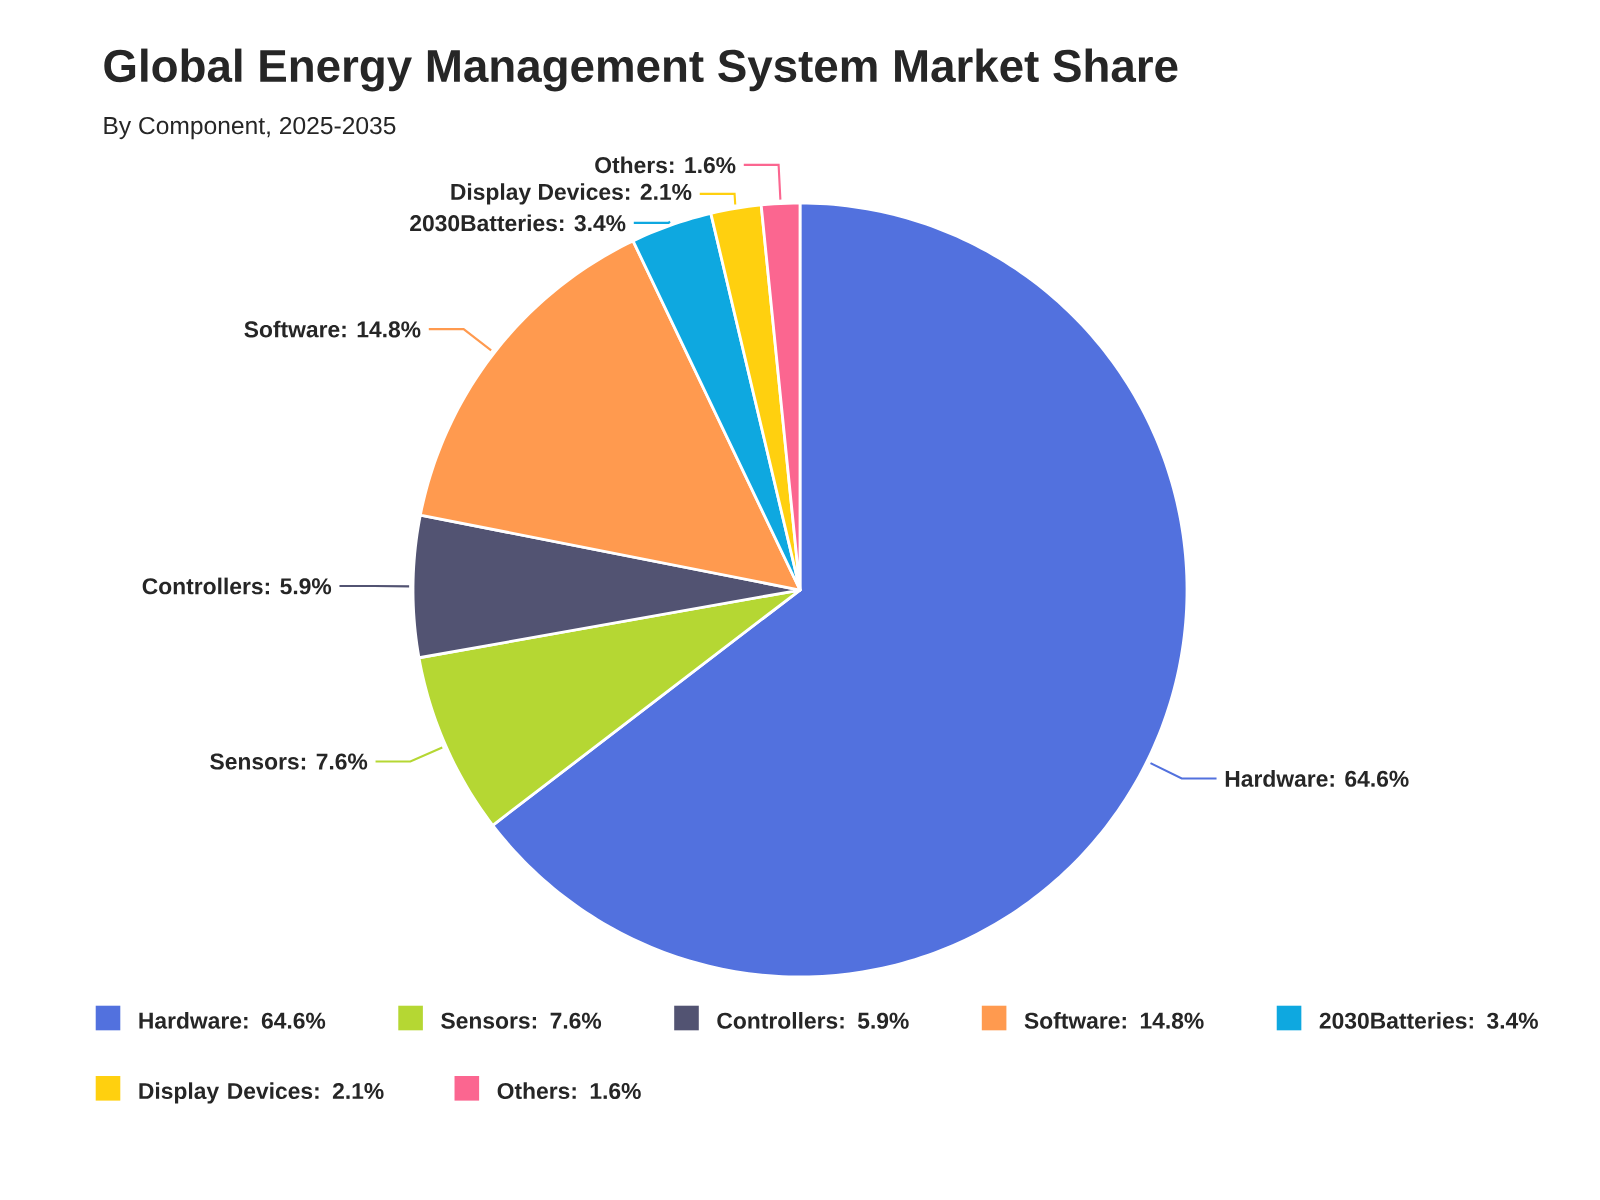  I want to click on slice-label: Controllers: 5.9%, so click(237, 586).